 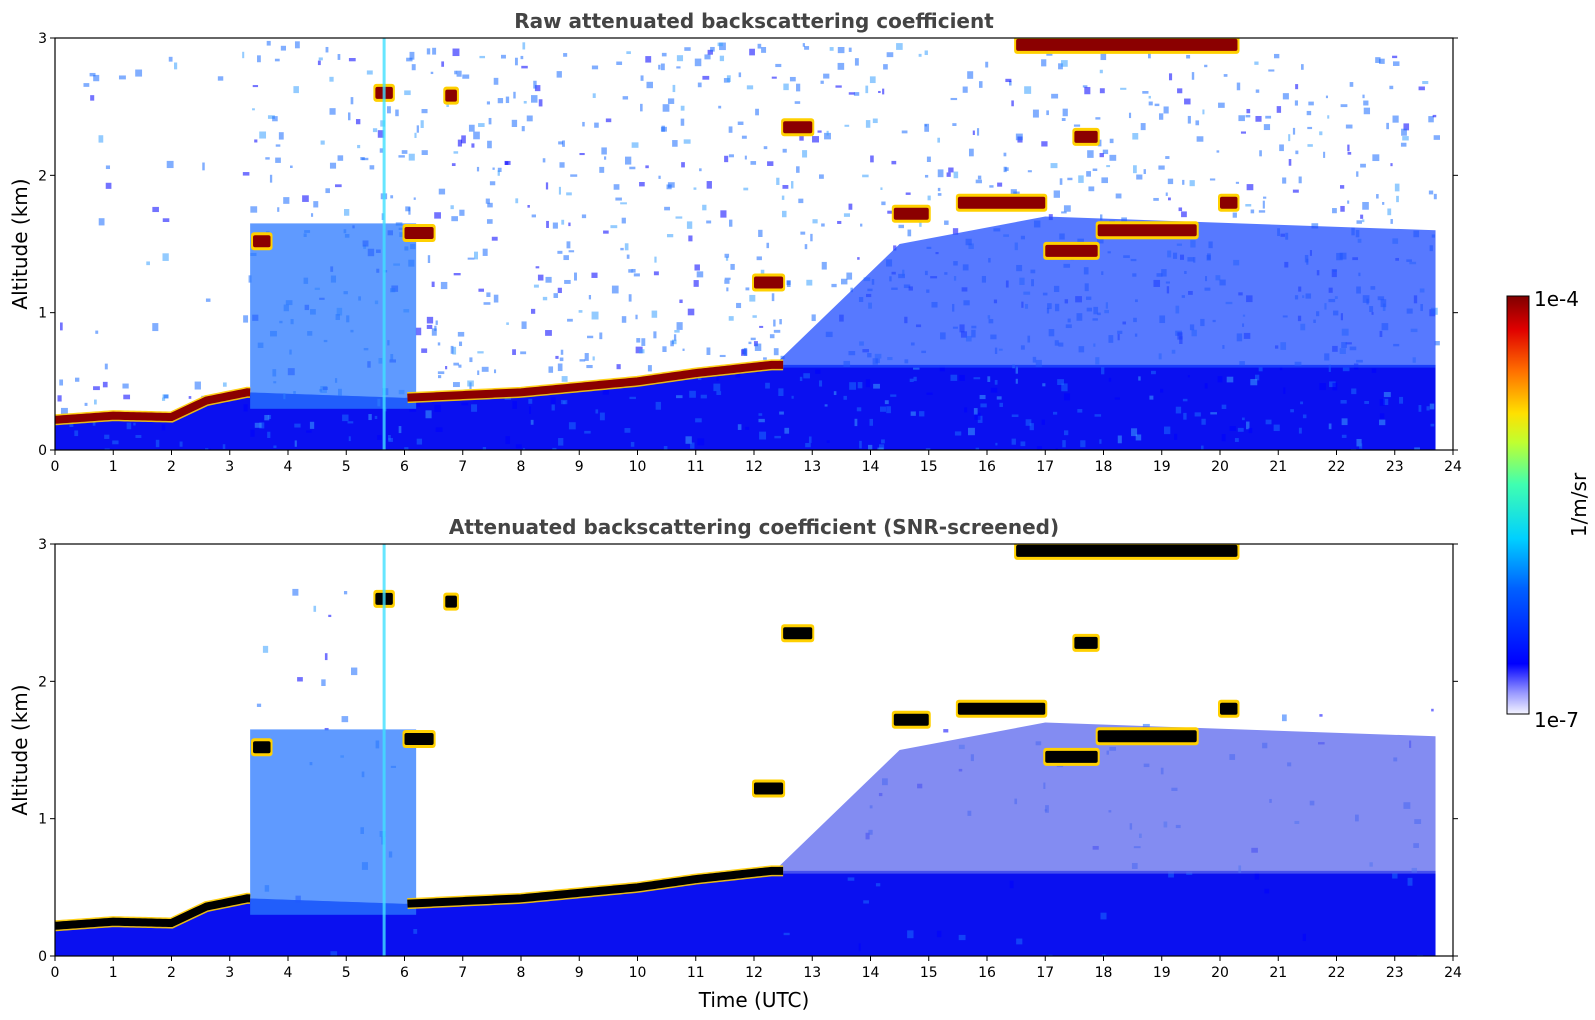 What do you see at coordinates (1337, 973) in the screenshot?
I see `x-tick-label: 22` at bounding box center [1337, 973].